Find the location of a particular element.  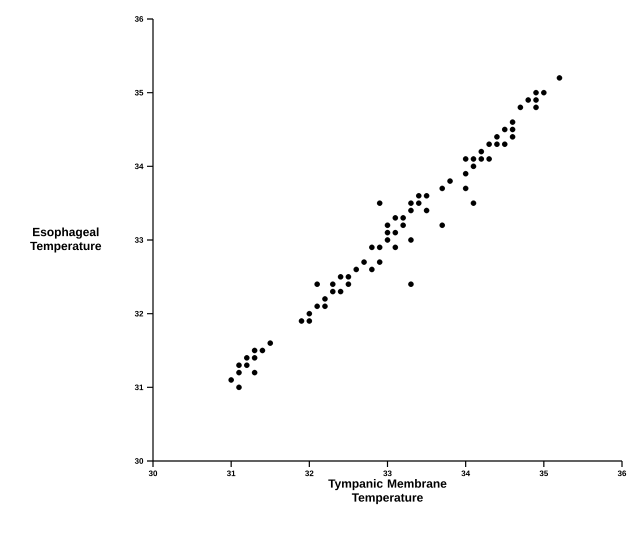

y-axis-title: Esophageal Temperature is located at coordinates (66, 240).